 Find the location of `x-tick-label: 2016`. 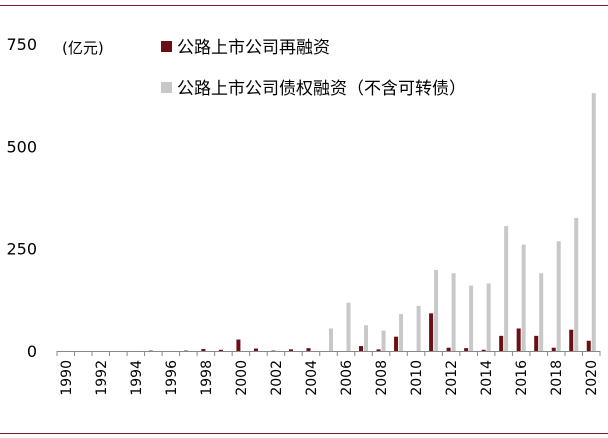

x-tick-label: 2016 is located at coordinates (522, 378).